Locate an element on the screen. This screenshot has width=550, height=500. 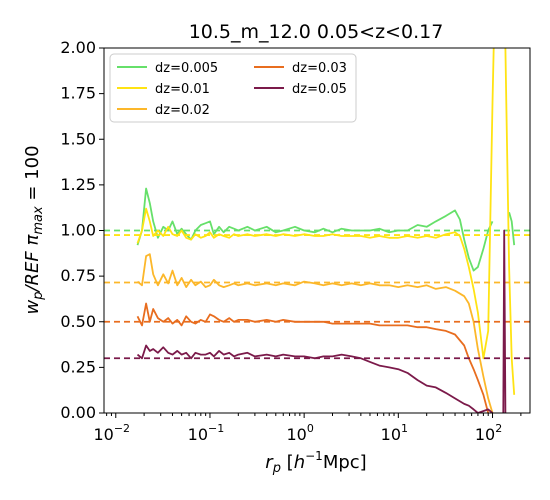
legend-box is located at coordinates (233, 88).